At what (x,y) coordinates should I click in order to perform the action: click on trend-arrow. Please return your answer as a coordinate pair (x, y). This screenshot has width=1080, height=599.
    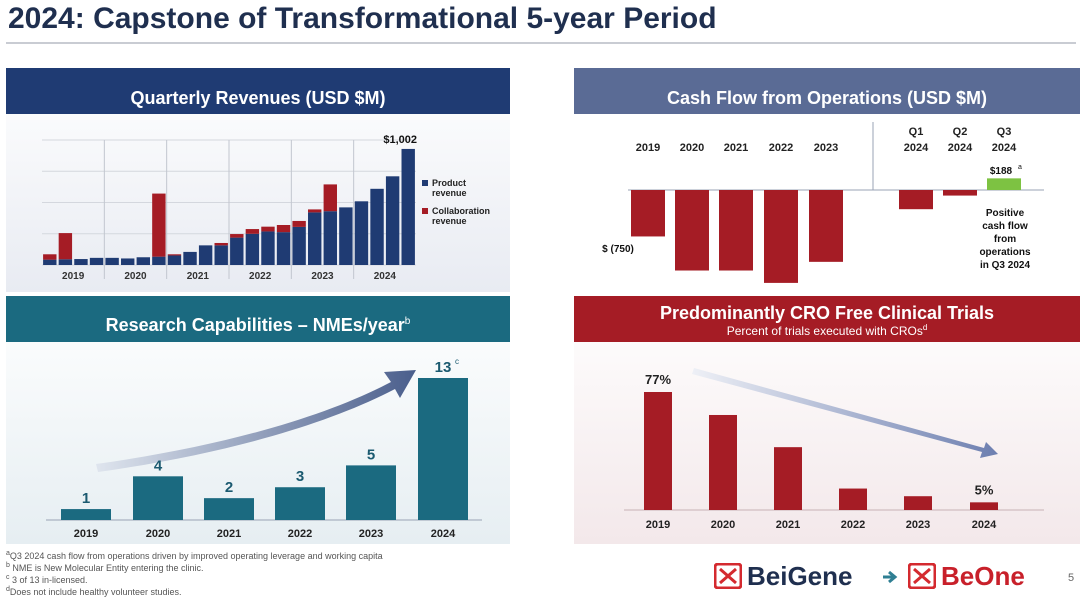
    Looking at the image, I should click on (845, 413).